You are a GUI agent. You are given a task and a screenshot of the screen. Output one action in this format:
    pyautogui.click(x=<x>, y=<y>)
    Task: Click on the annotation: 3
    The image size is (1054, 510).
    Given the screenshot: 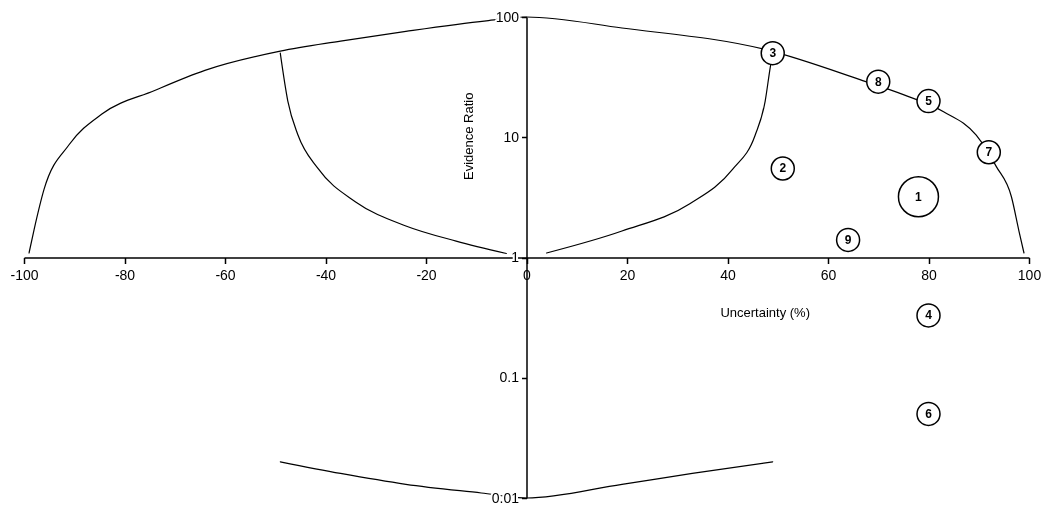 What is the action you would take?
    pyautogui.click(x=773, y=53)
    